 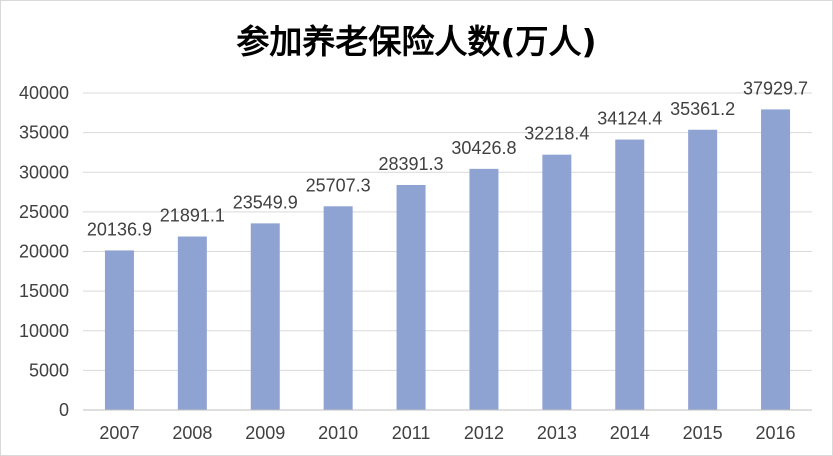 What do you see at coordinates (338, 433) in the screenshot?
I see `x-tick-label: 2010` at bounding box center [338, 433].